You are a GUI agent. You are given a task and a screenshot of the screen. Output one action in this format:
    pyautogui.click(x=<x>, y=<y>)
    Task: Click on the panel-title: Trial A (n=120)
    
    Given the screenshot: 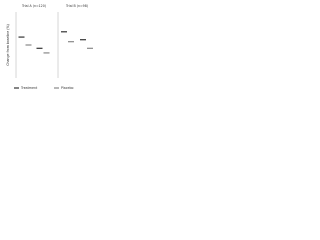 What is the action you would take?
    pyautogui.click(x=33, y=6)
    